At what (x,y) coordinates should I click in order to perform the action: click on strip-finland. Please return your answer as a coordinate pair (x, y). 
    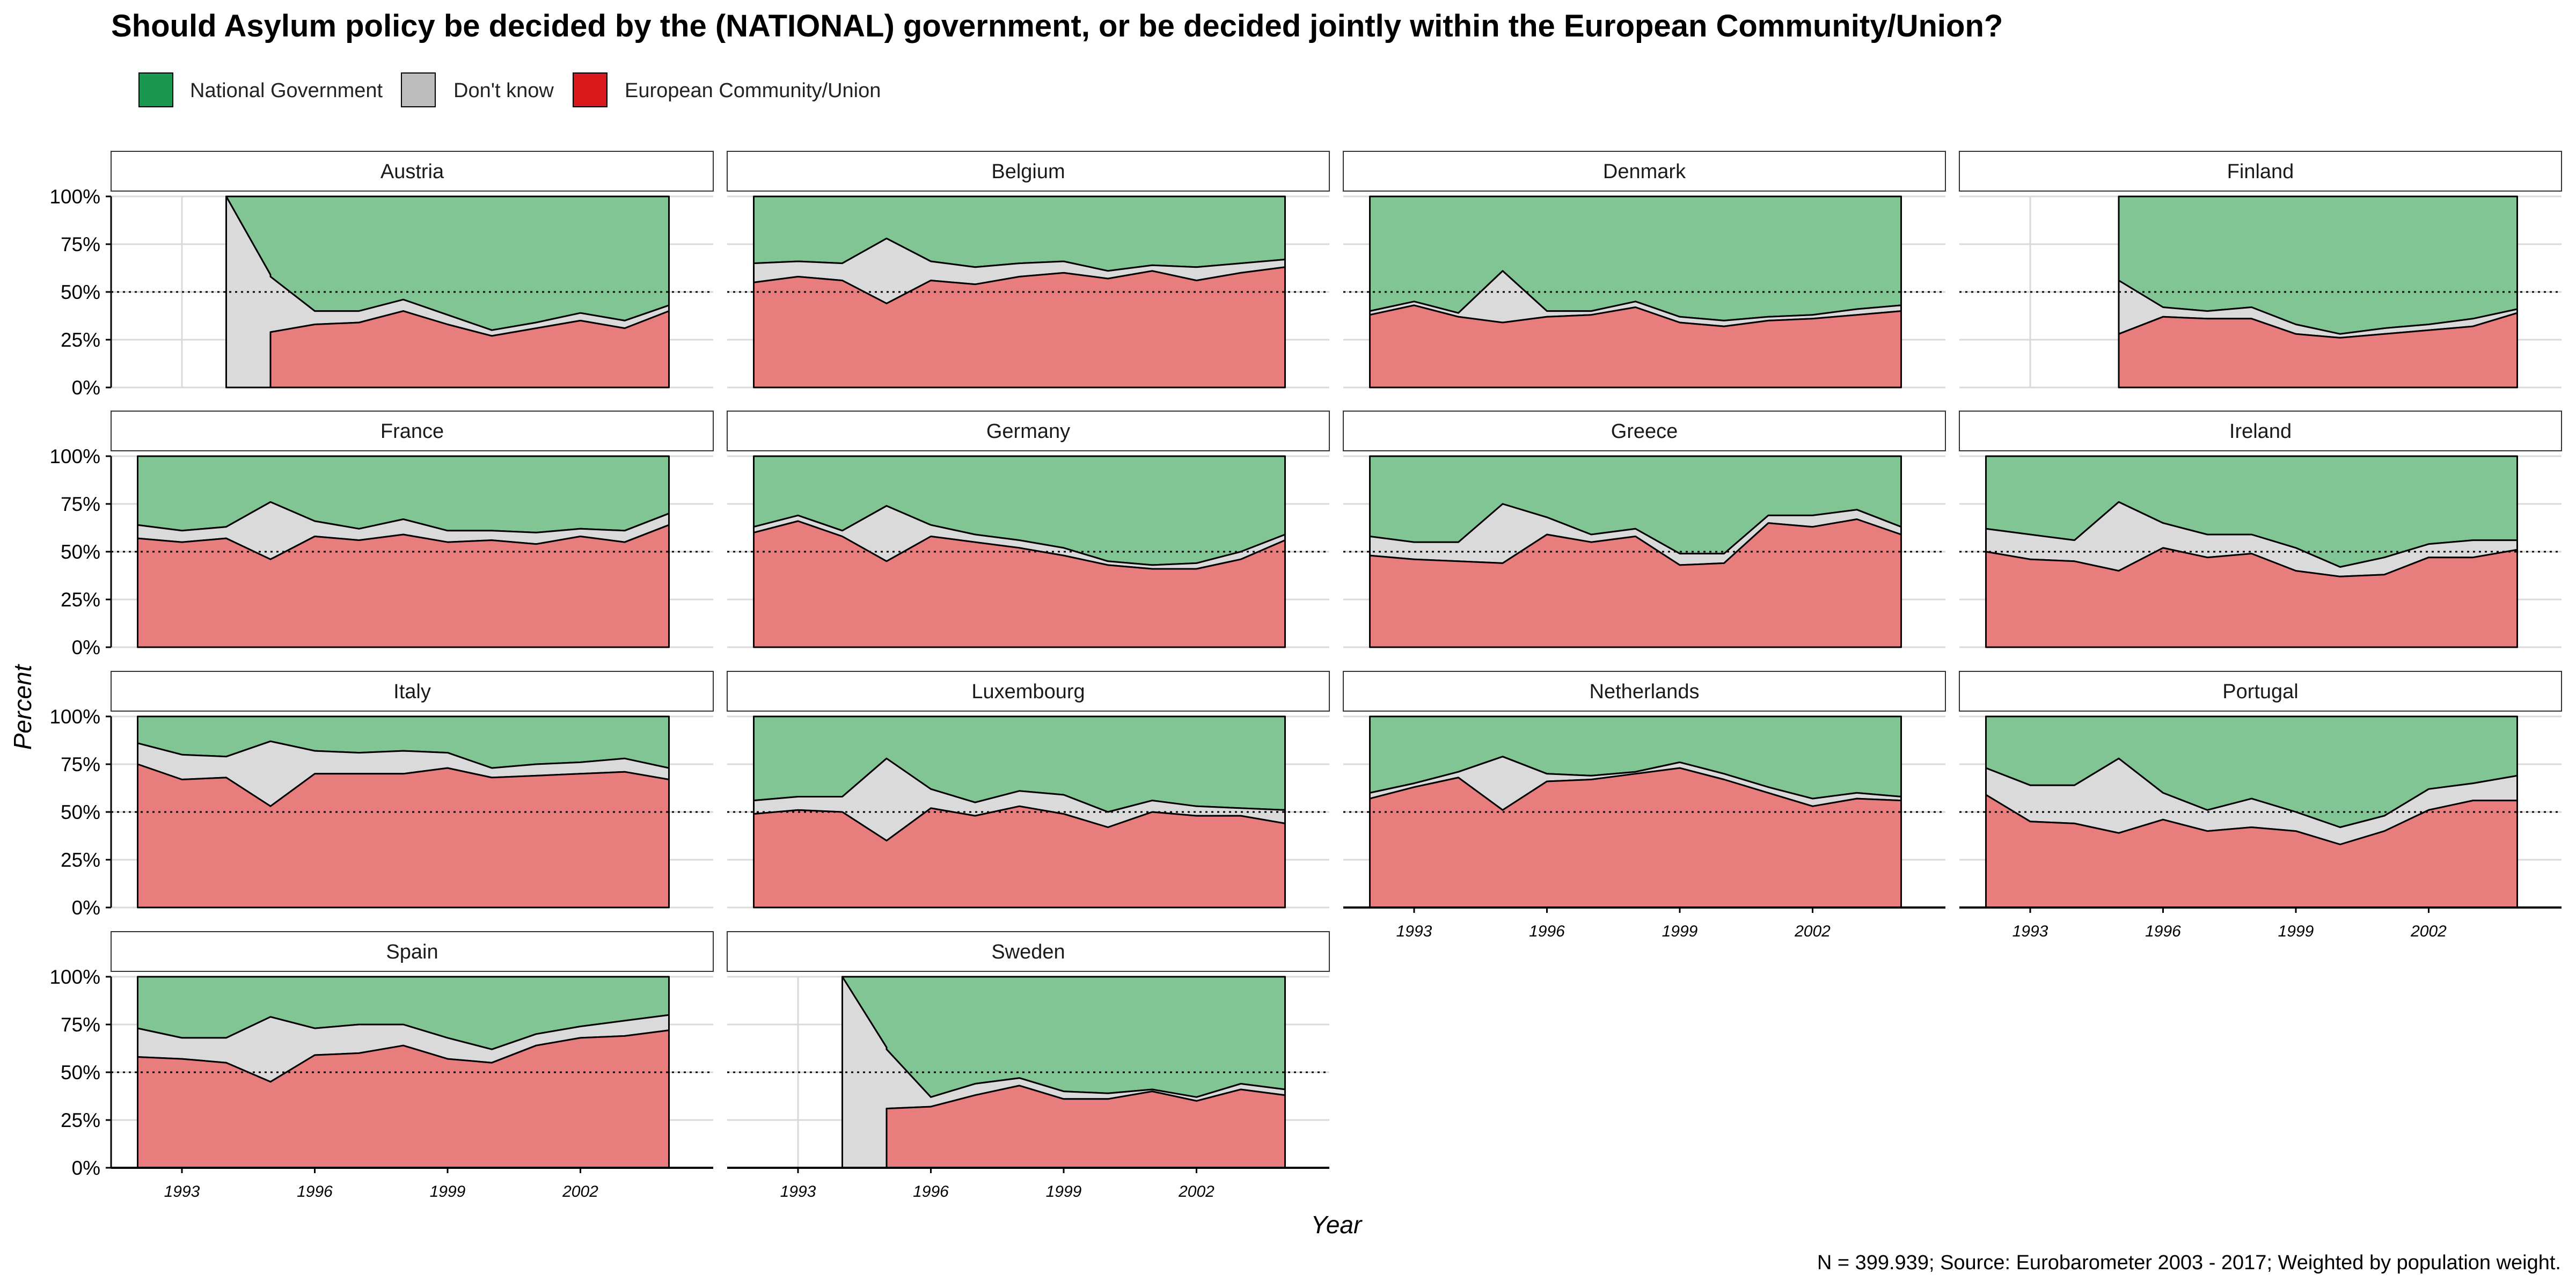
    Looking at the image, I should click on (2260, 171).